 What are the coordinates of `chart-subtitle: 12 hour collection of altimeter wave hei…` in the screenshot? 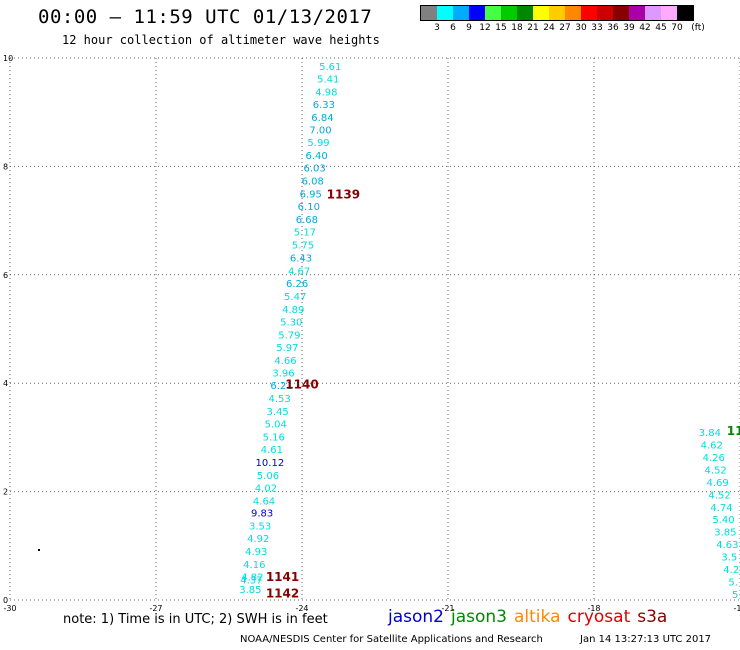 It's located at (221, 40).